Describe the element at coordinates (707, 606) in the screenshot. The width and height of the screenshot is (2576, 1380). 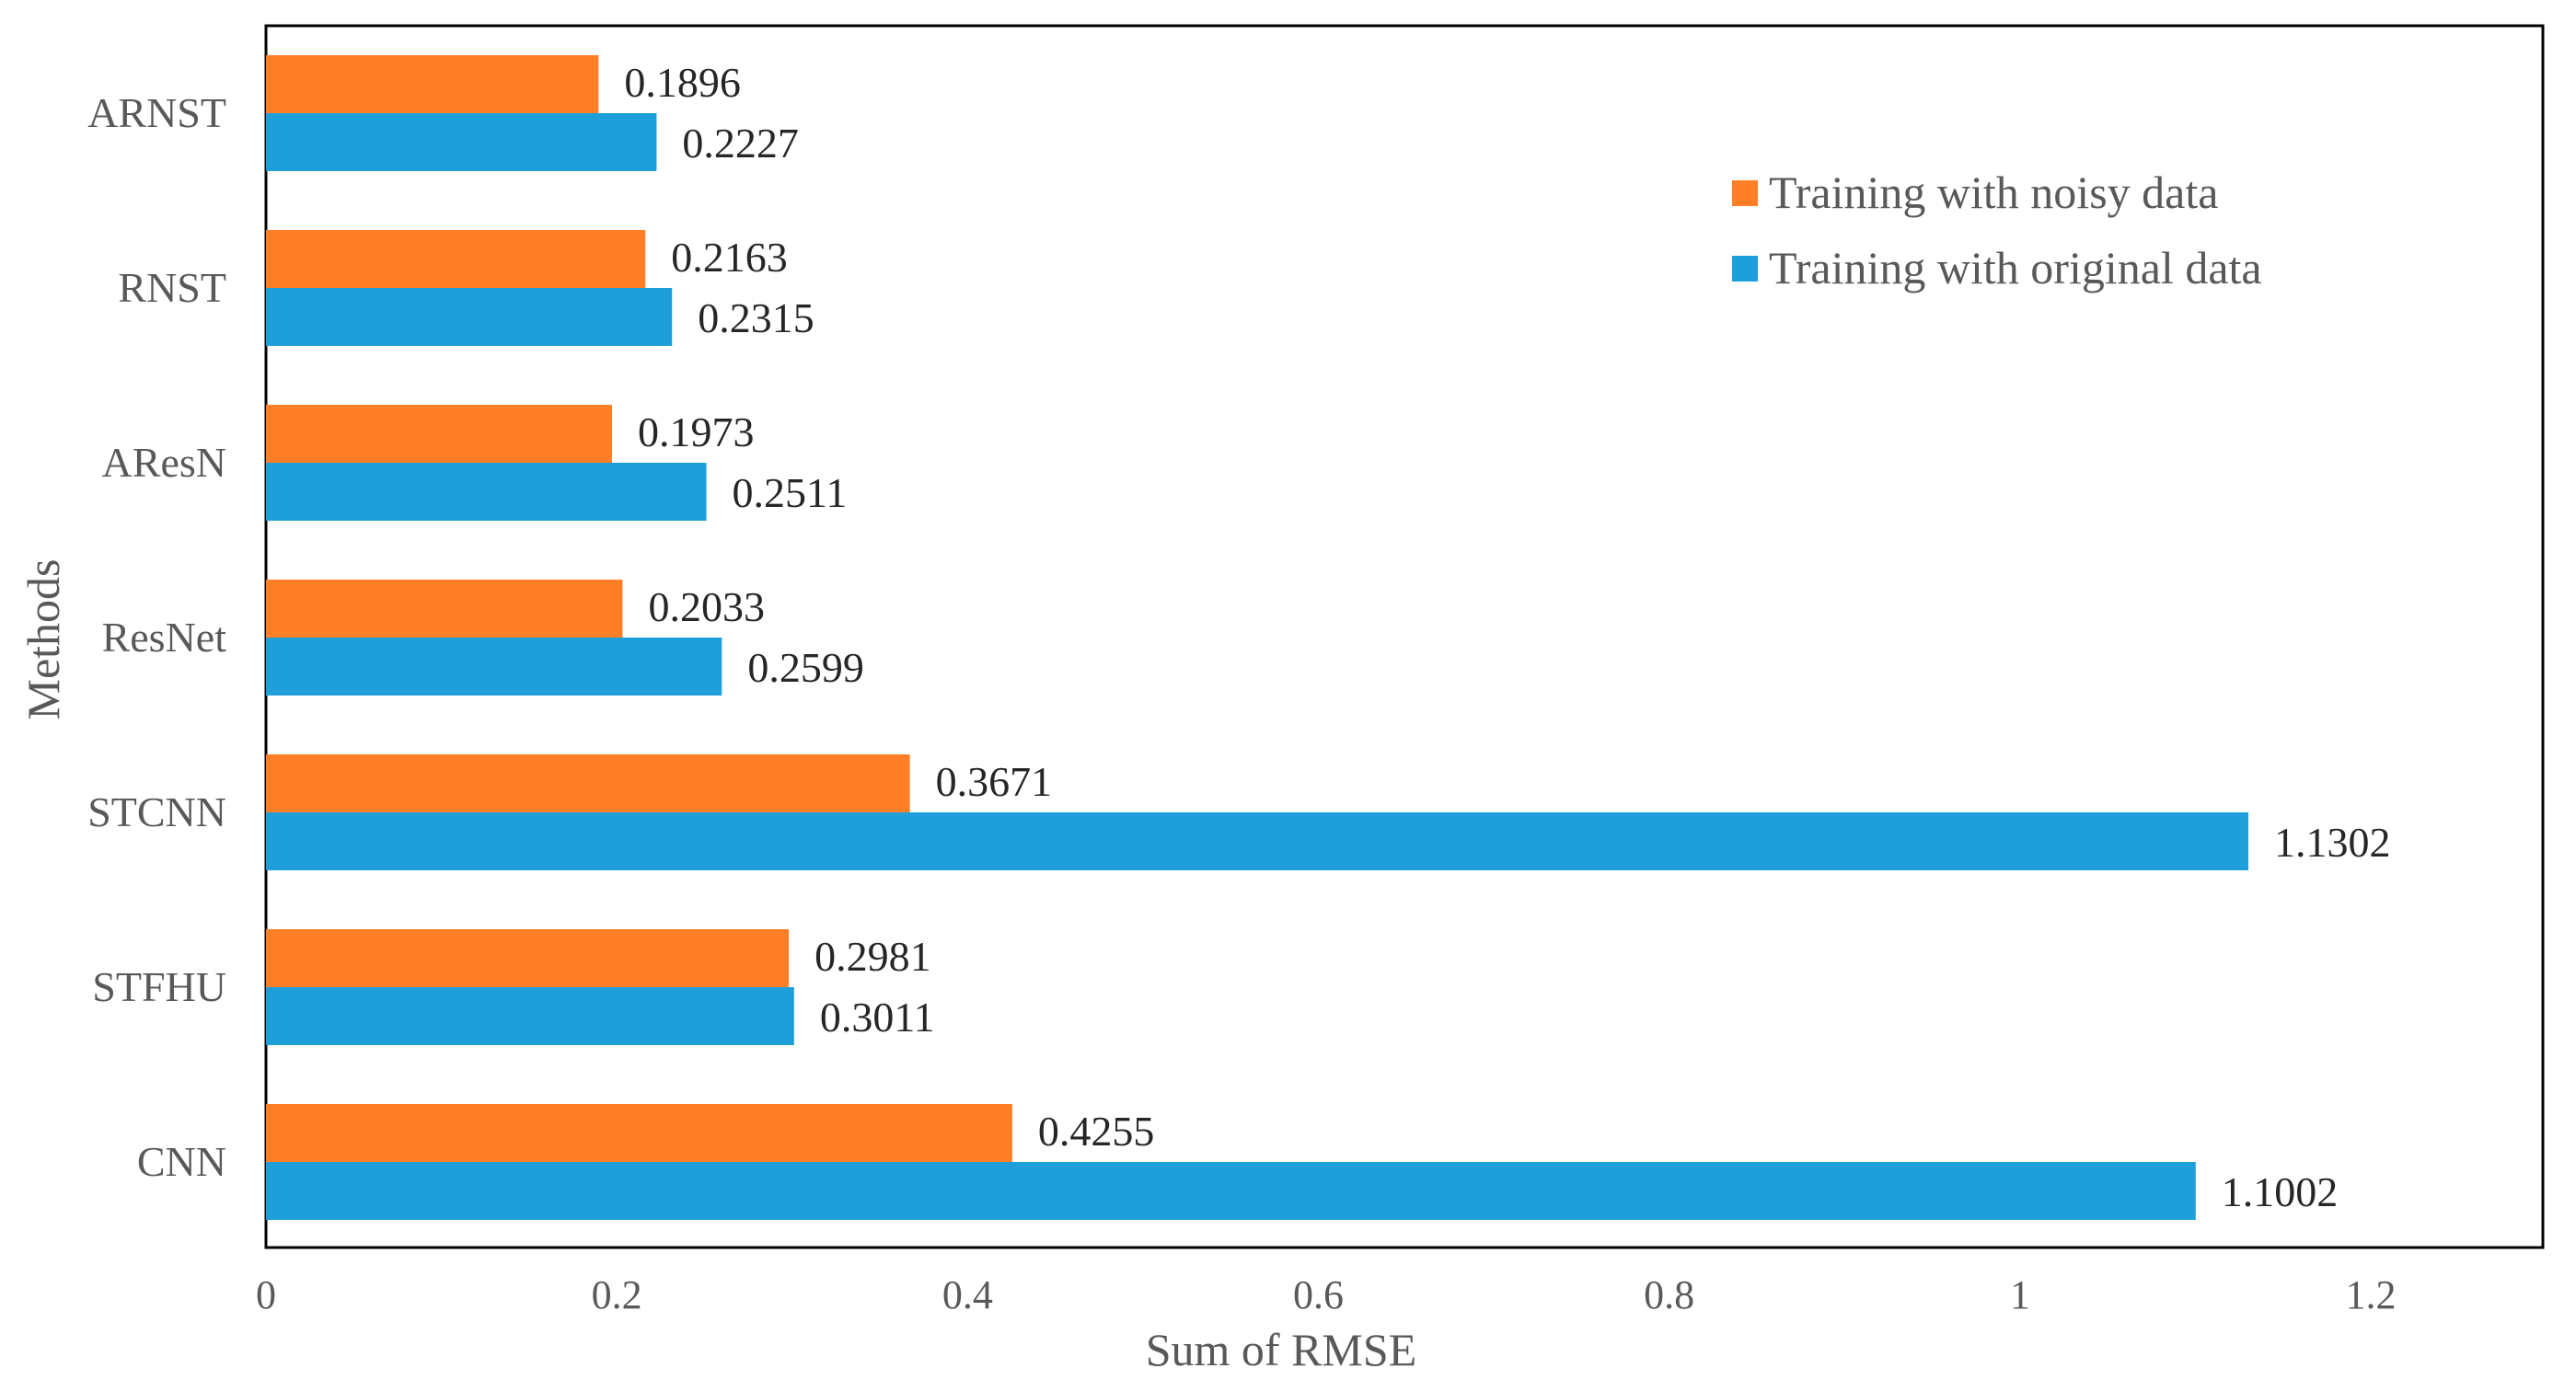
I see `data-label-noisy-resnet: 0.2033` at that location.